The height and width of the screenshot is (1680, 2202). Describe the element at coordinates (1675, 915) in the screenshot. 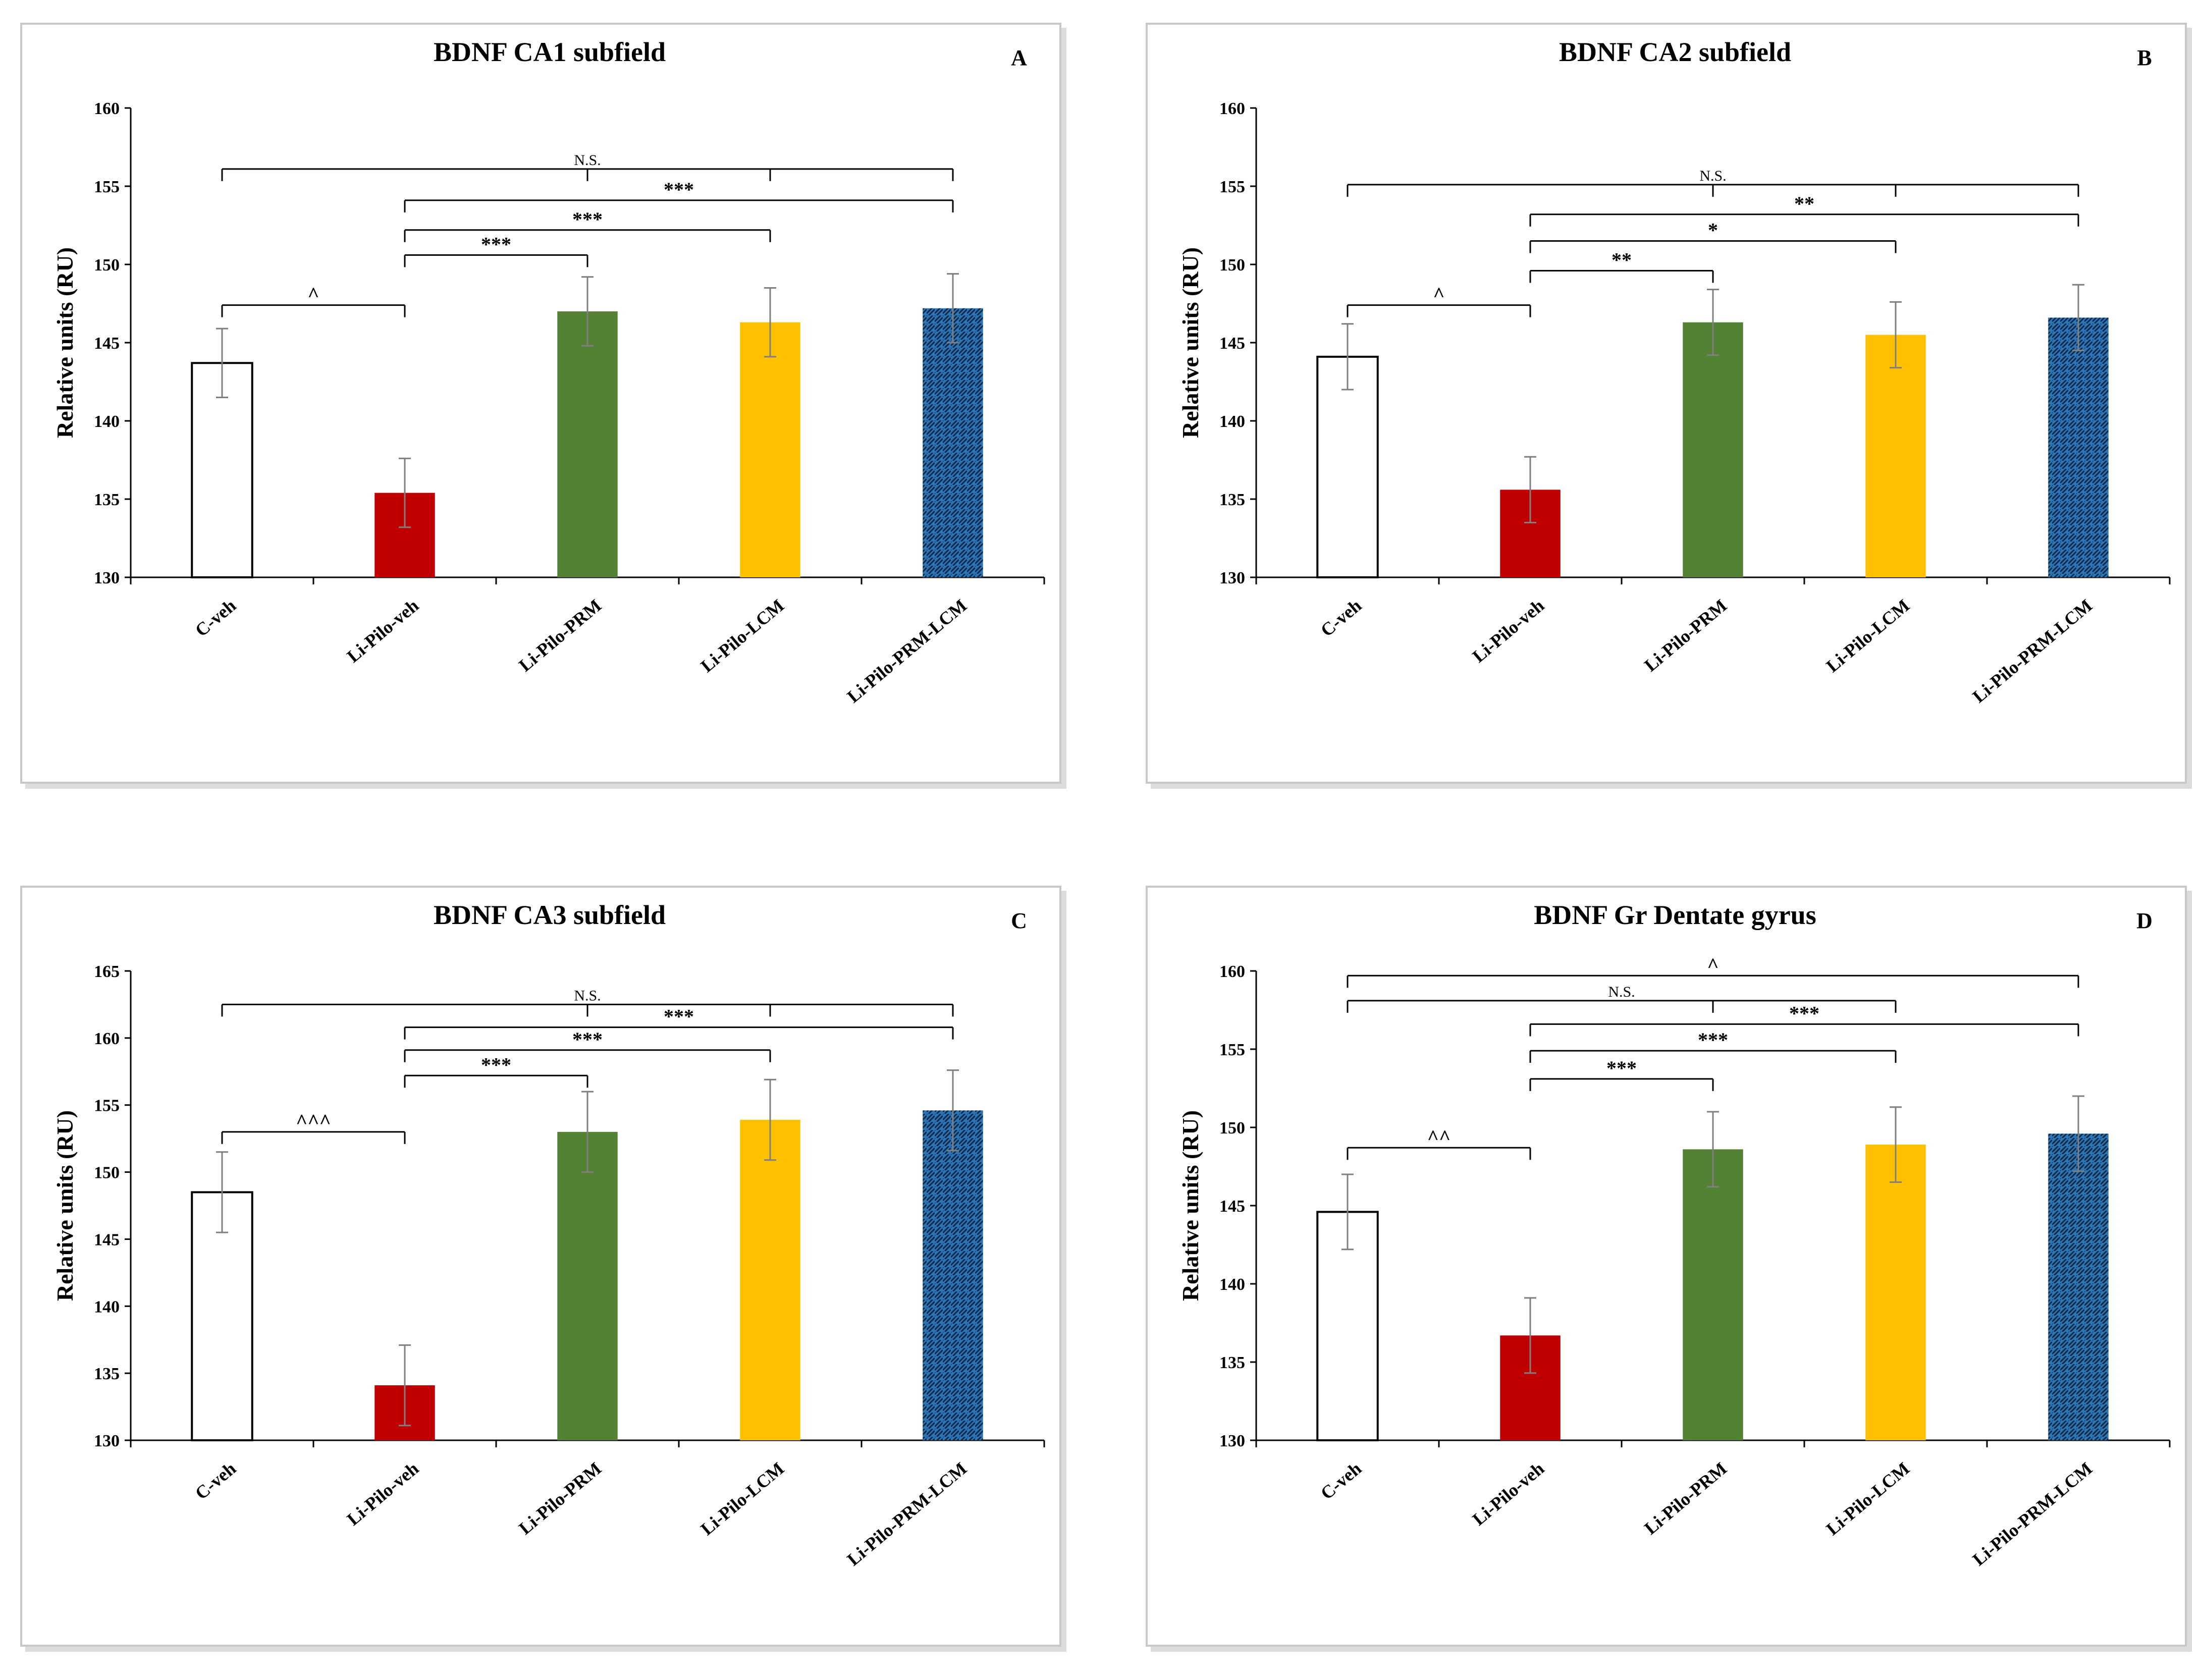

I see `chart-title: BDNF Gr Dentate gyrus` at that location.